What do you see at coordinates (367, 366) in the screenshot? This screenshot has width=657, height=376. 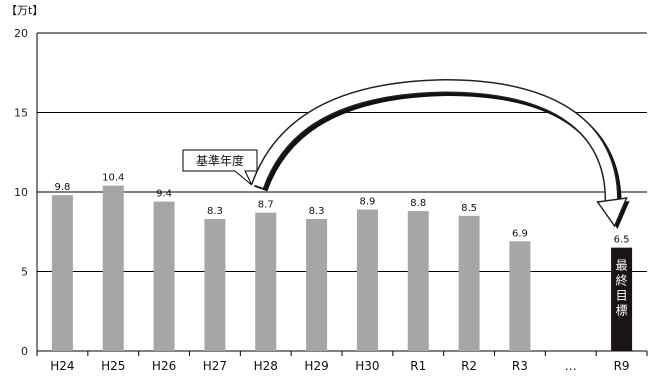 I see `x-tick-label: H30` at bounding box center [367, 366].